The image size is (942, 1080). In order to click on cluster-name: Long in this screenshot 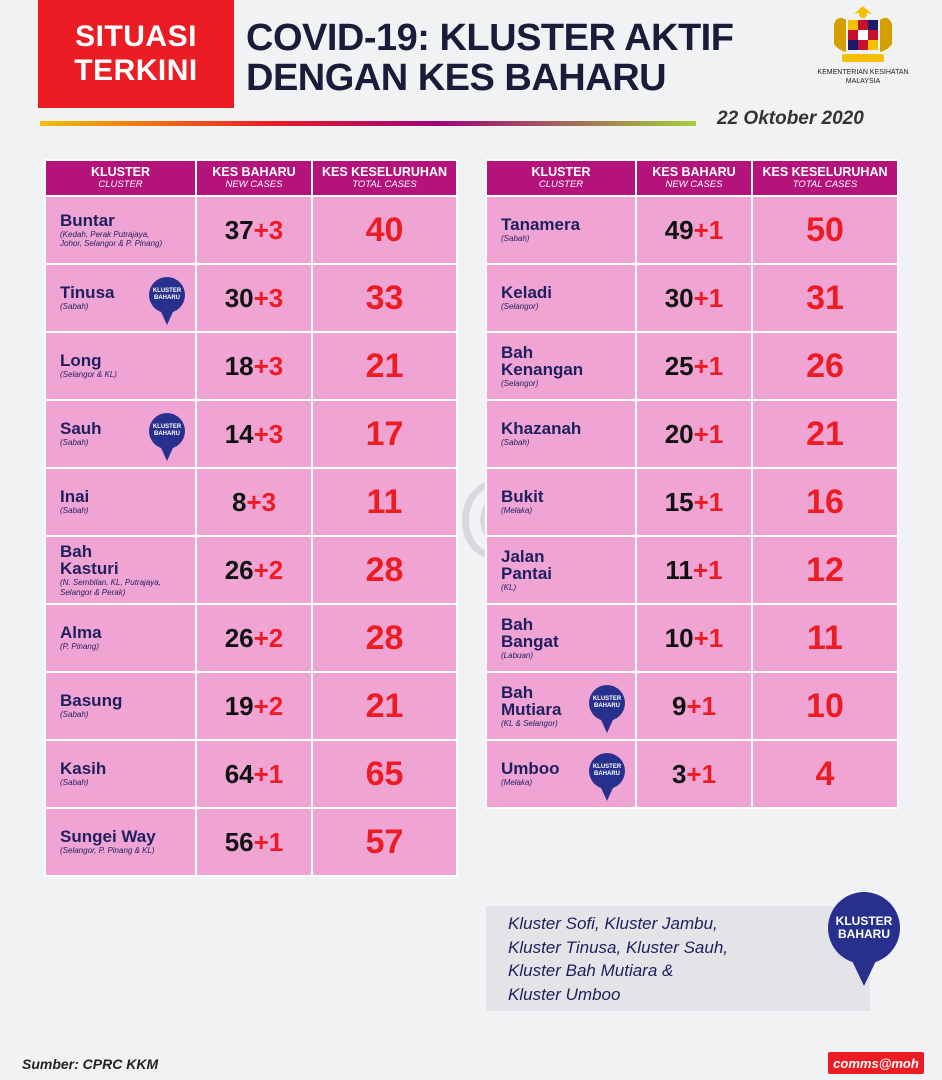, I will do `click(81, 361)`.